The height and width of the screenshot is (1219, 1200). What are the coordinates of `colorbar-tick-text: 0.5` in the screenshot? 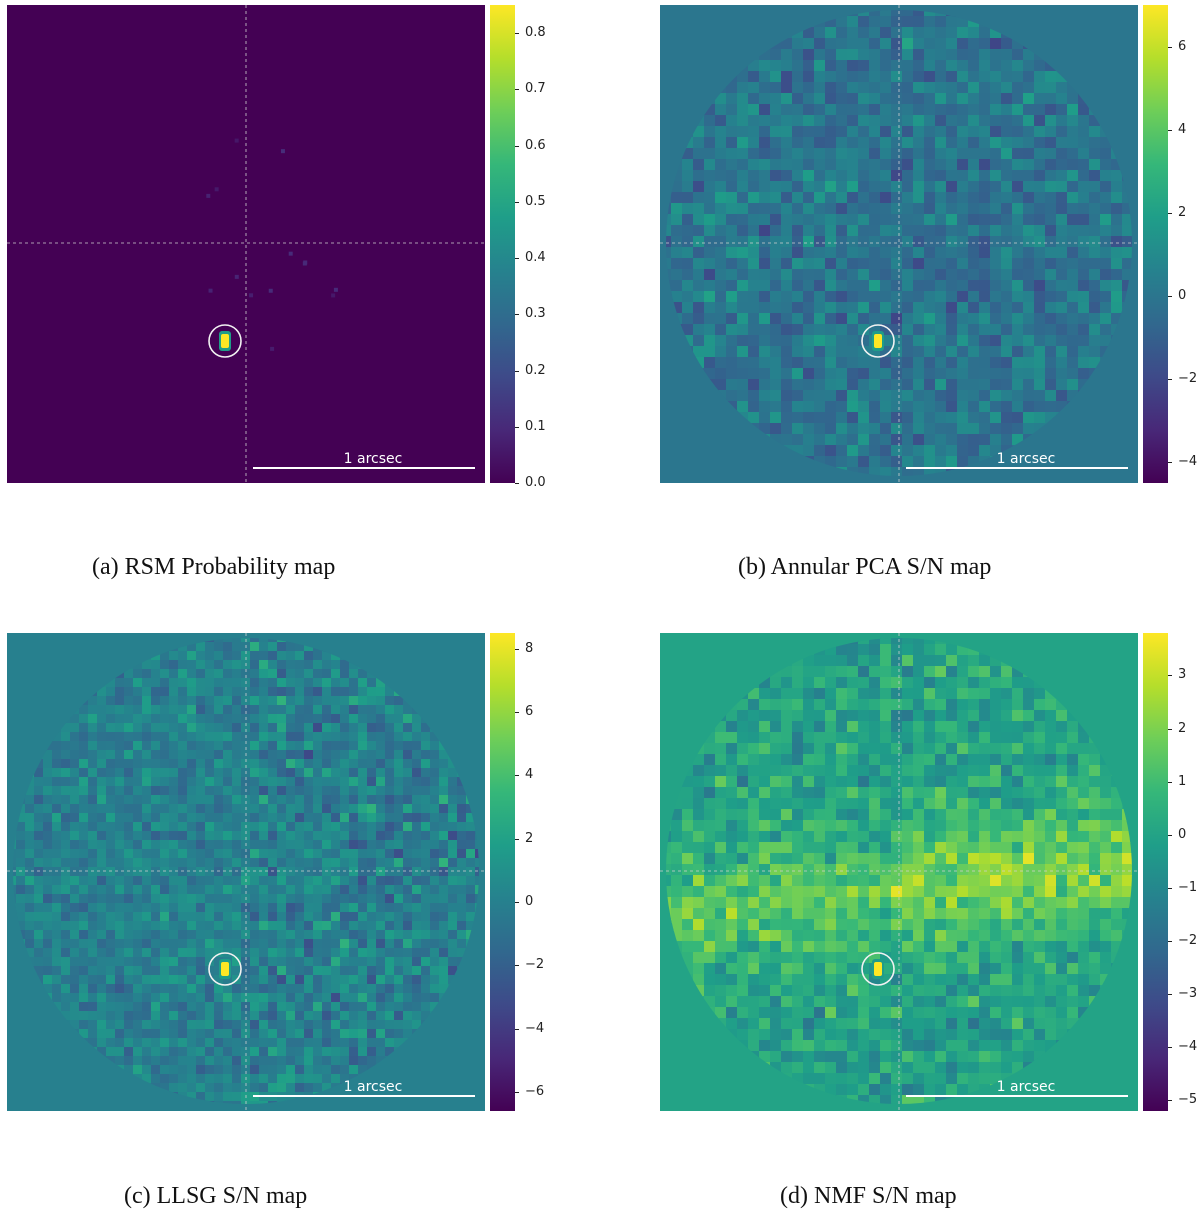 It's located at (535, 201).